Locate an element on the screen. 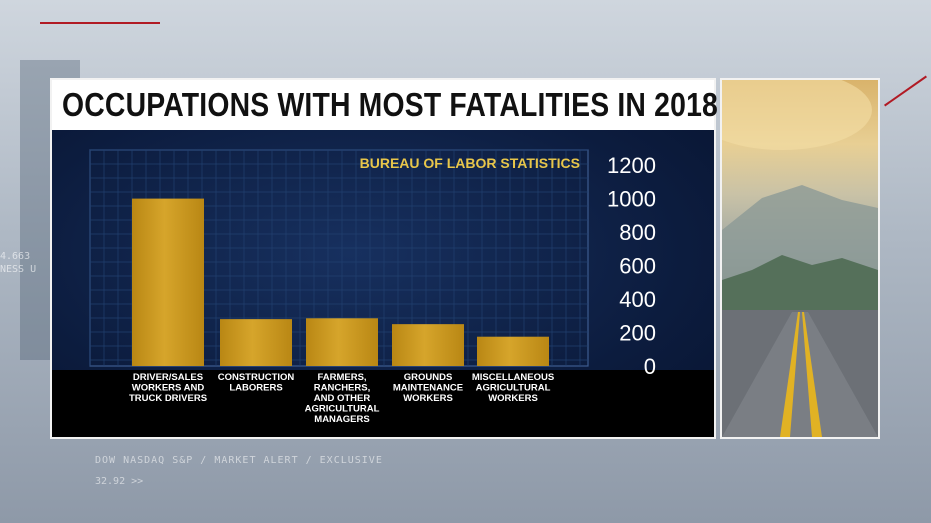  category-label: MISCELLANEOUS AGRICULTURAL WORKERS is located at coordinates (513, 388).